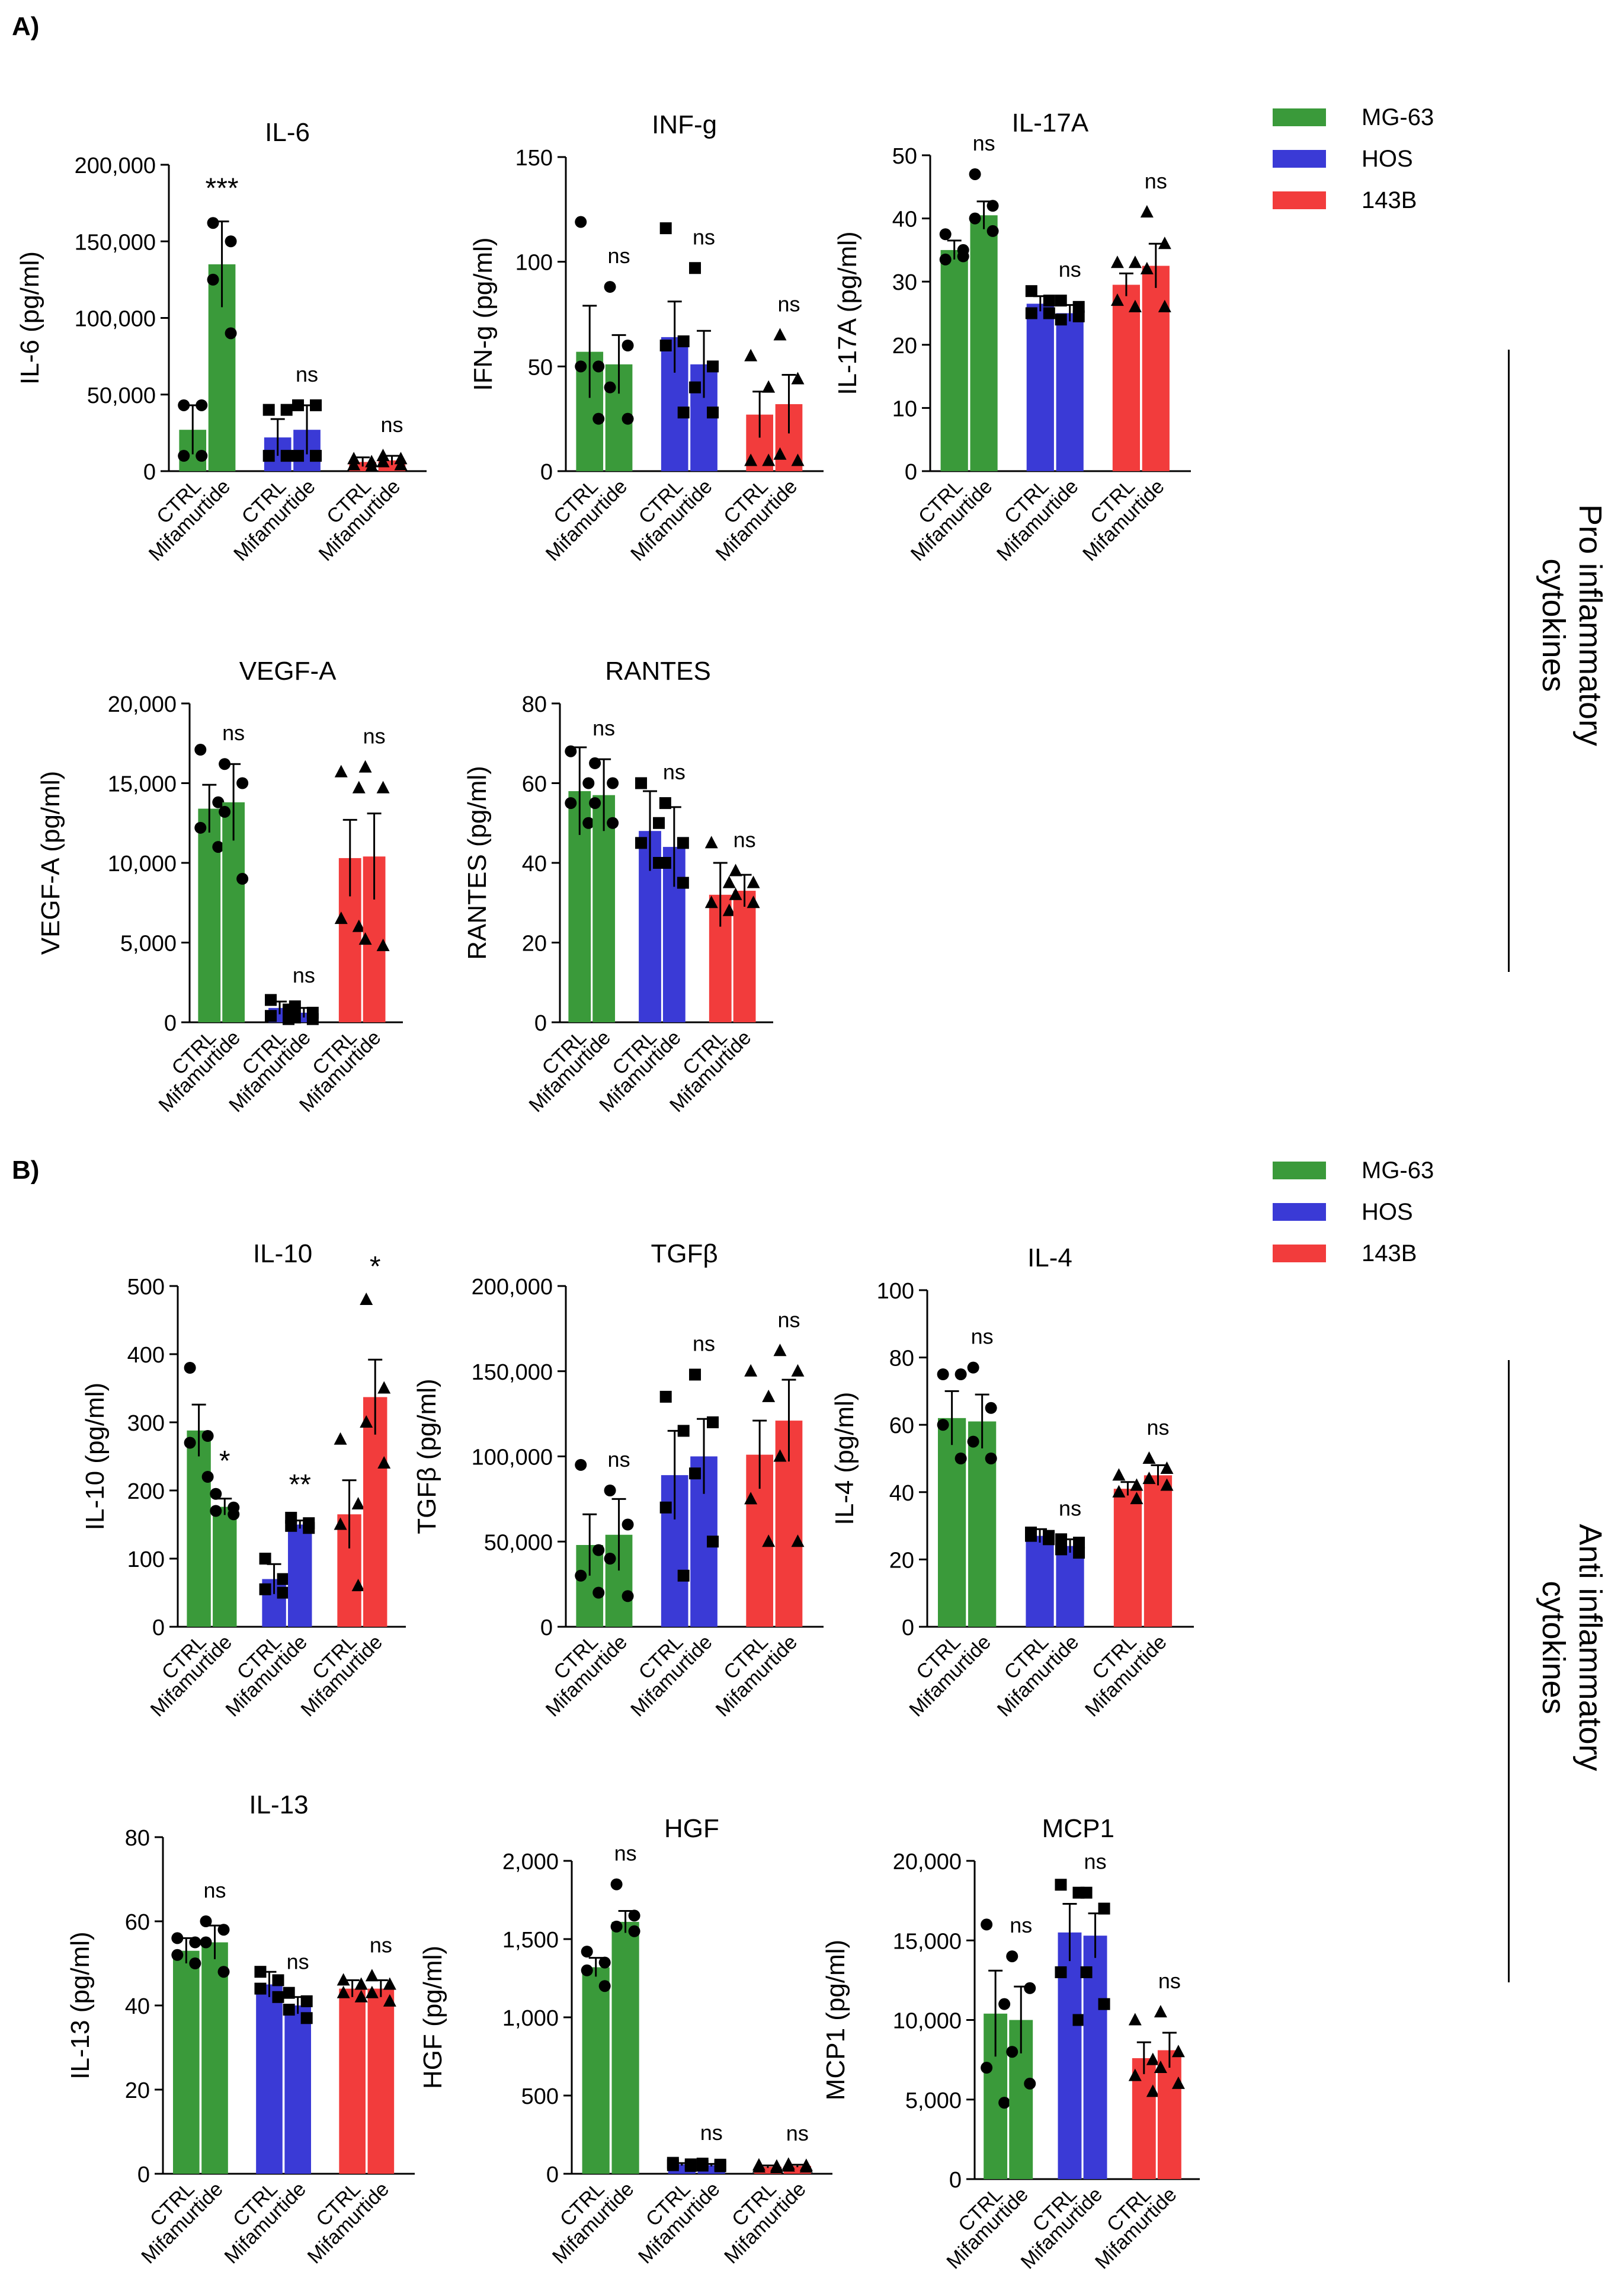 The width and height of the screenshot is (1624, 2284). I want to click on chart-title: IL-4, so click(1049, 1258).